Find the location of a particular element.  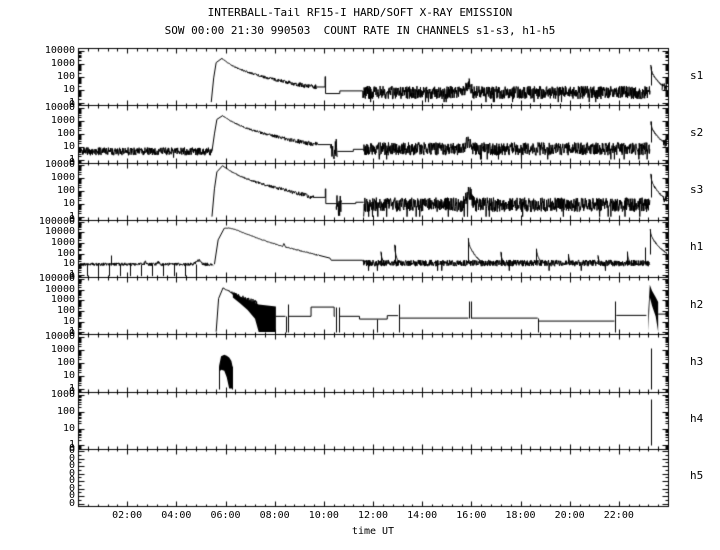

panel-label-h5: h5 is located at coordinates (697, 476).